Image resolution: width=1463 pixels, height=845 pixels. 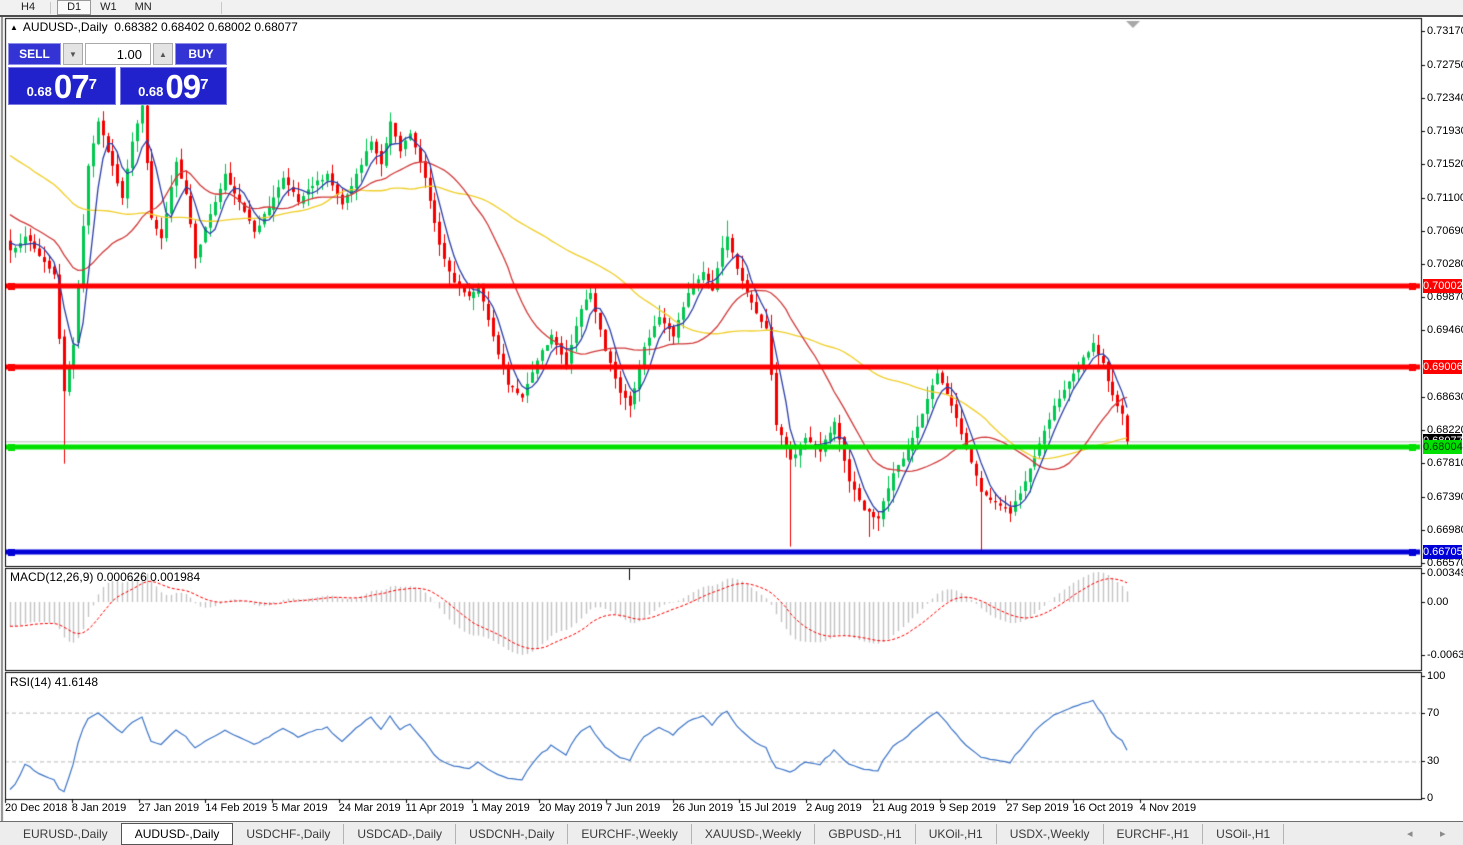 I want to click on buy-price-pip: 7, so click(x=204, y=84).